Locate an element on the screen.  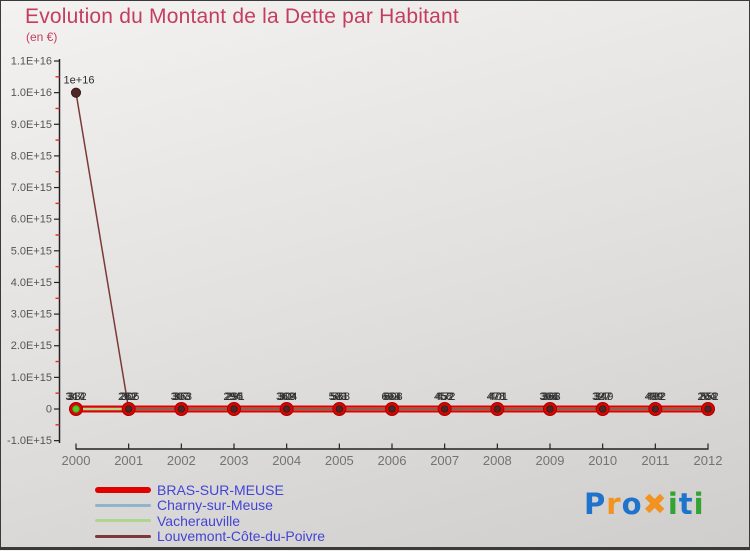
point-value-label: 303 is located at coordinates (181, 397).